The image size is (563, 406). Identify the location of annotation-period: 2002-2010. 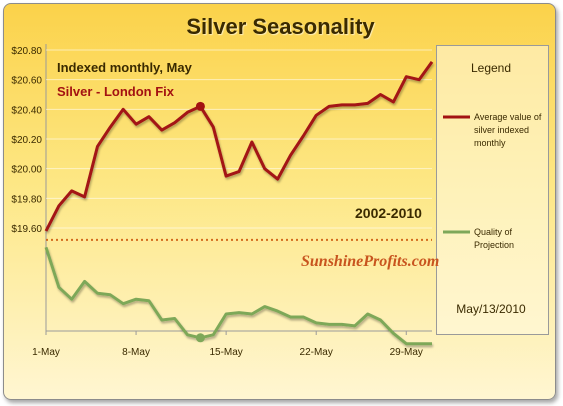
(388, 213).